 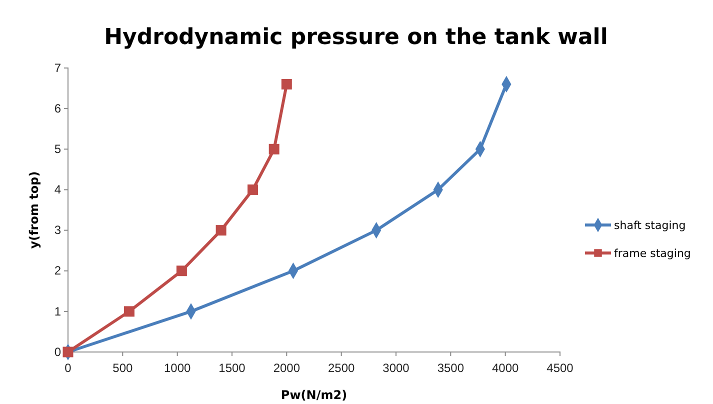 I want to click on y-tick-label: 6, so click(x=58, y=108).